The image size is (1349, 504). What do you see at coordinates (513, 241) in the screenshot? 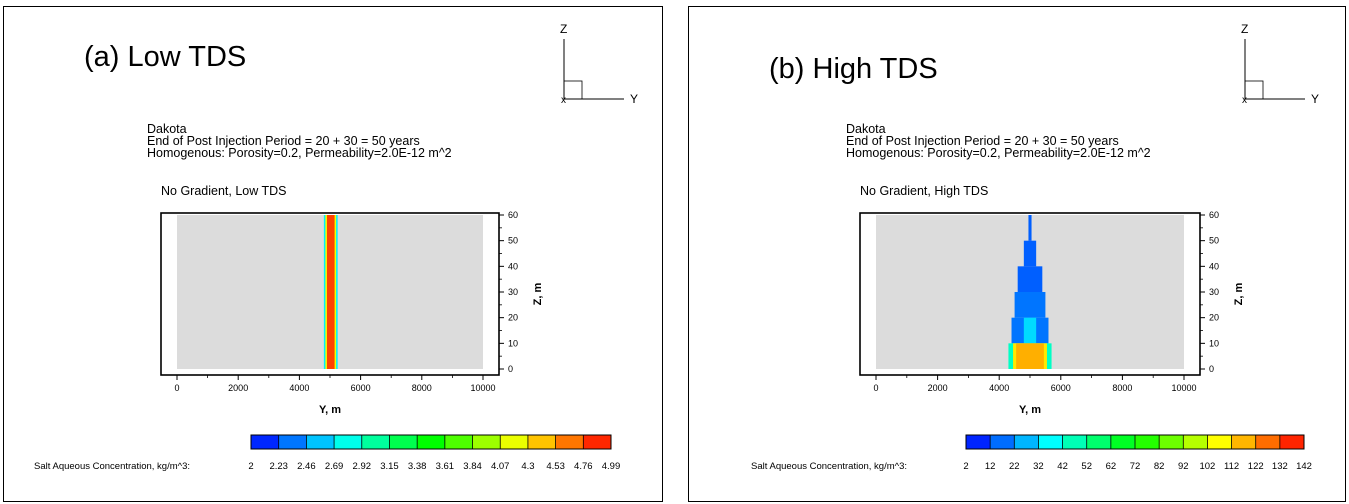
I see `y-tick-label: 50` at bounding box center [513, 241].